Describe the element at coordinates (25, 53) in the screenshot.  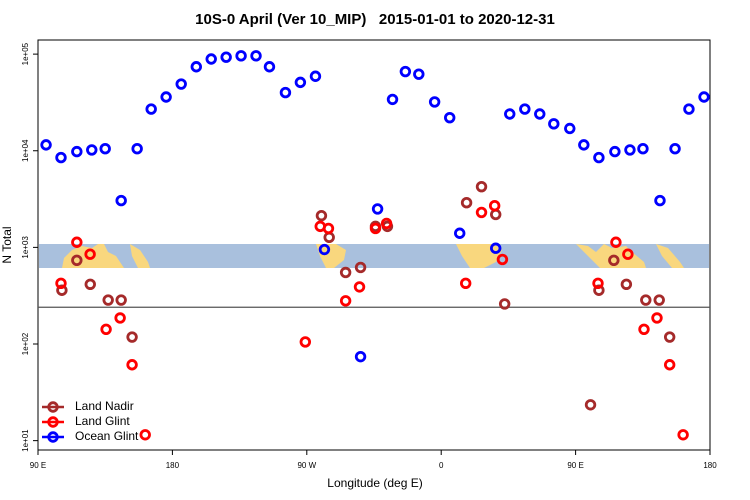
I see `y-tick-label: 1e+05` at that location.